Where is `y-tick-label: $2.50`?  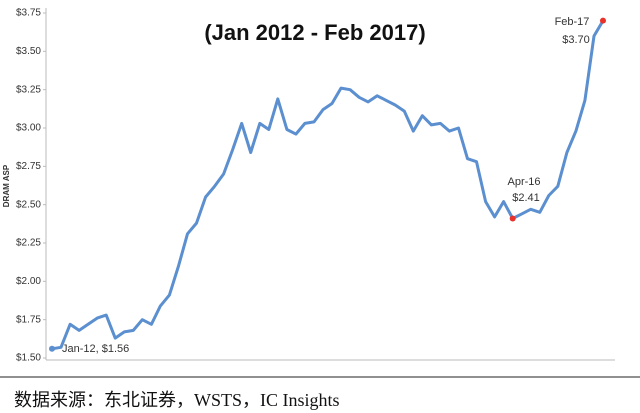 y-tick-label: $2.50 is located at coordinates (28, 204).